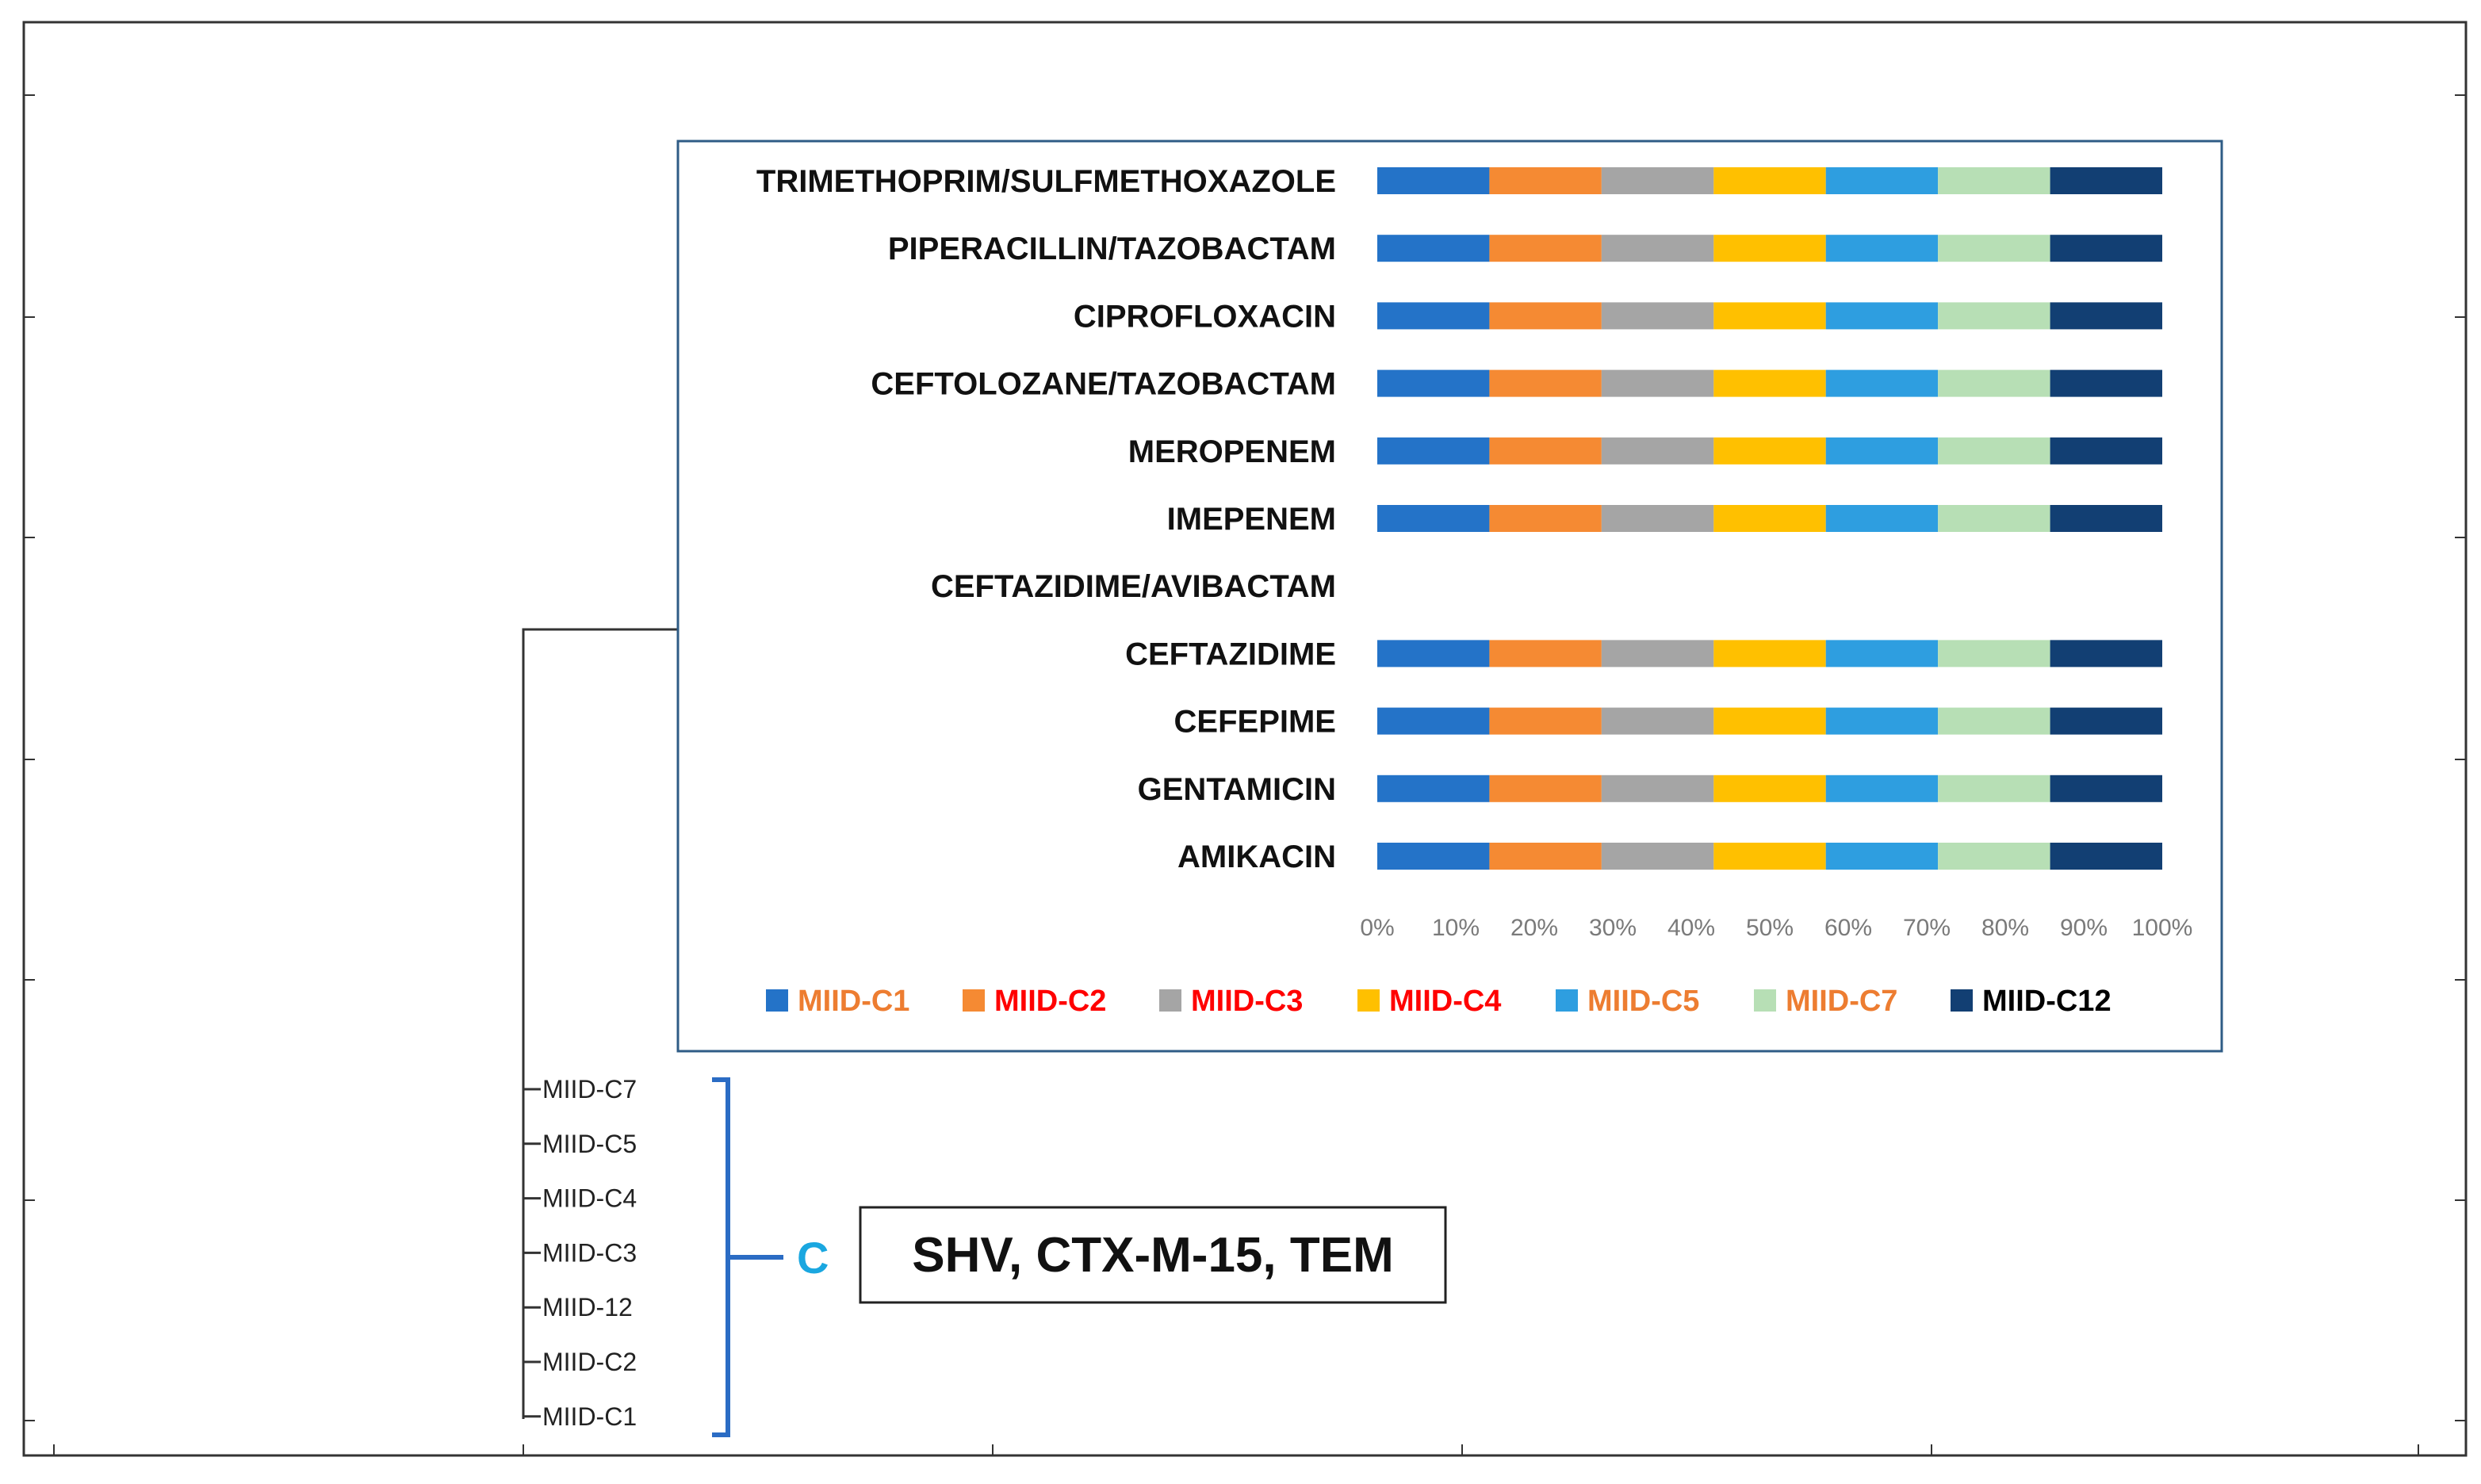 The width and height of the screenshot is (2481, 1484). I want to click on dendrogram-leaf-label: MIID-C2, so click(589, 1362).